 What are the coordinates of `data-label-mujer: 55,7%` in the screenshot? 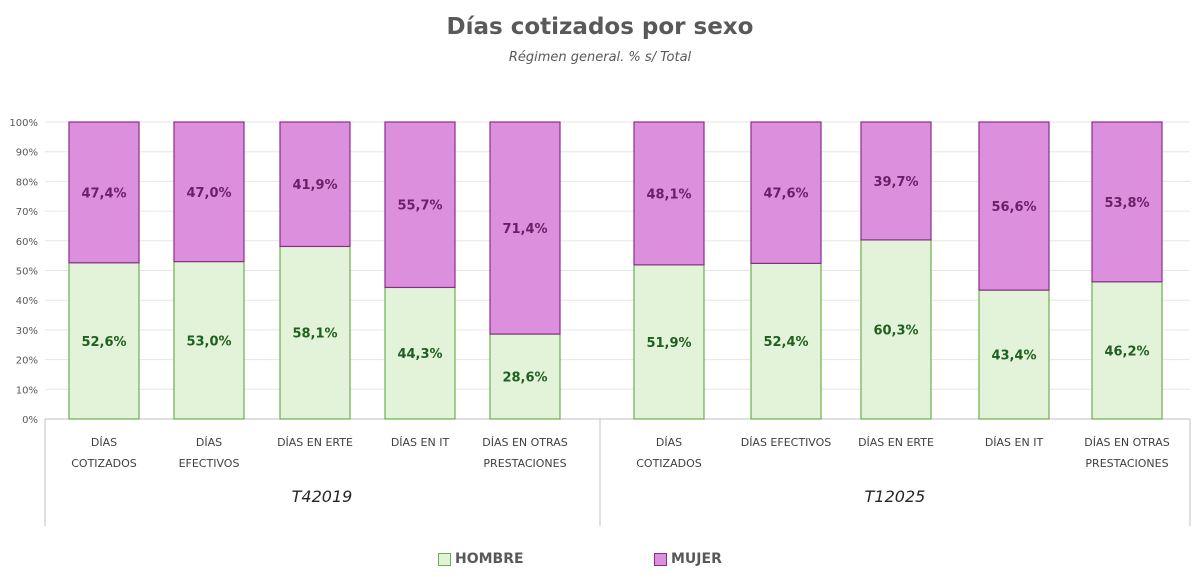 It's located at (419, 206).